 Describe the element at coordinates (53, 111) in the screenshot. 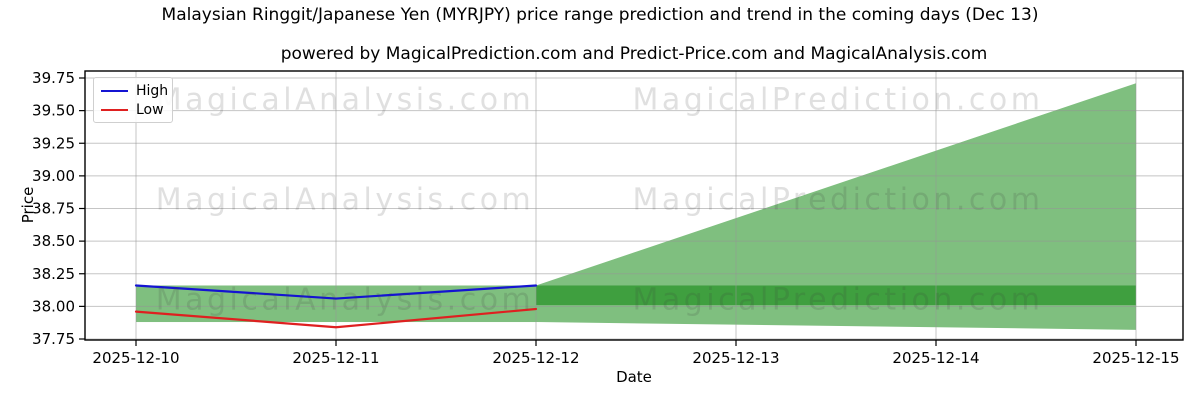

I see `y-tick-label: 39.50` at that location.